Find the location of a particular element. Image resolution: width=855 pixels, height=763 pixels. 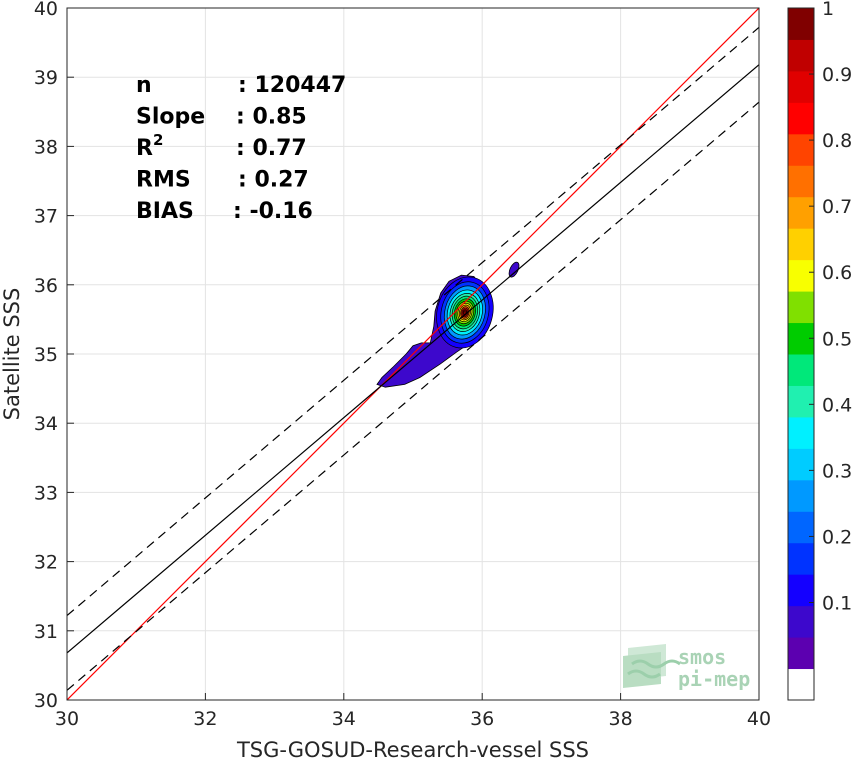

x-tick-label: 38 is located at coordinates (621, 719).